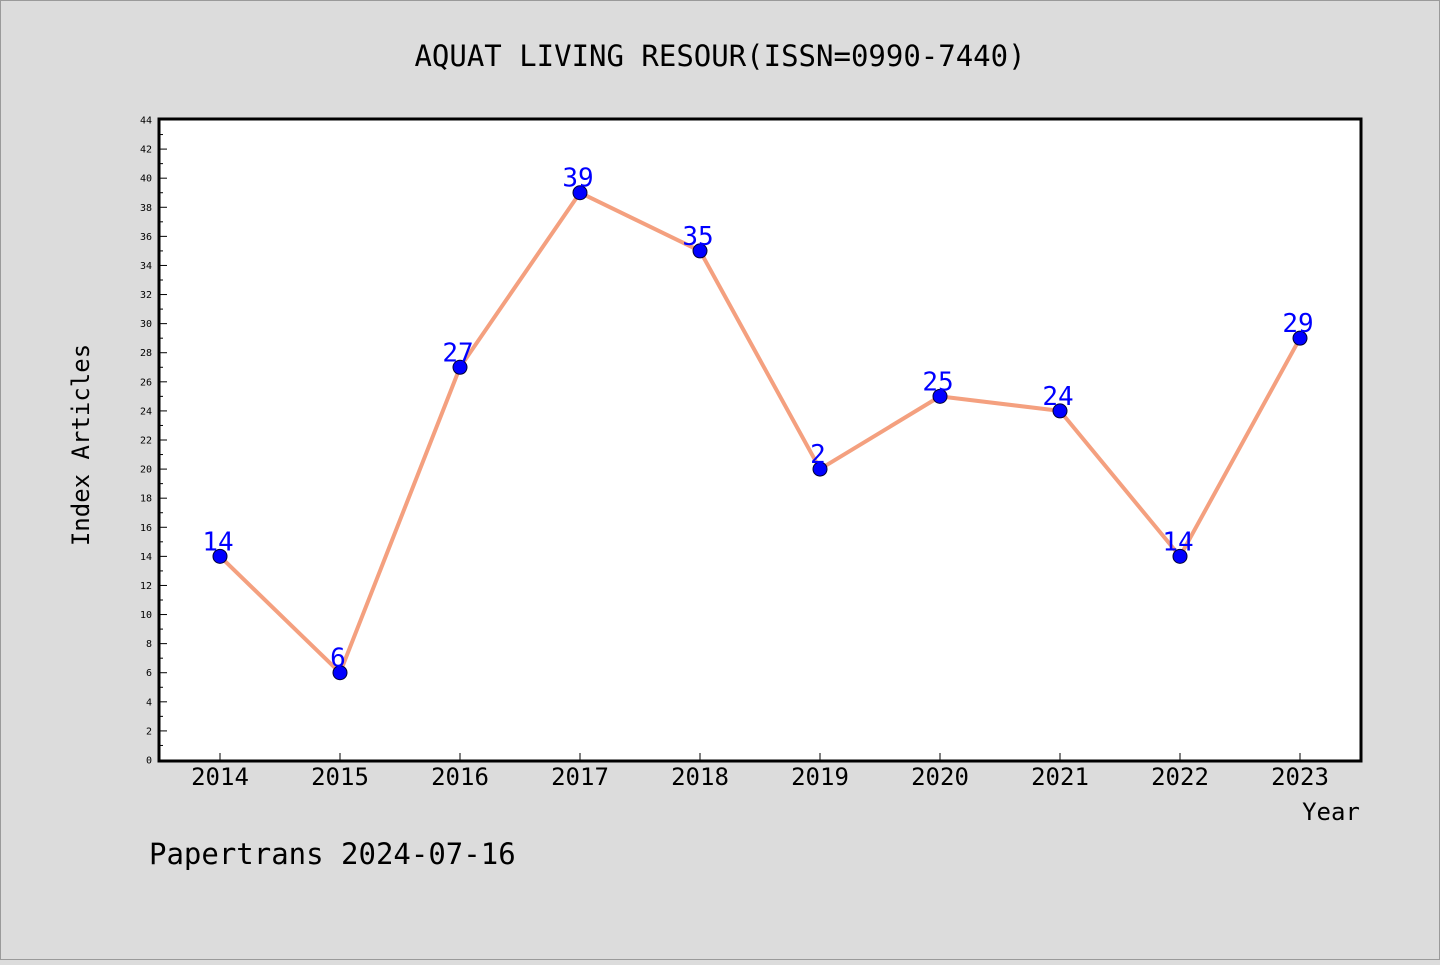  I want to click on y-tick-label: 14, so click(146, 557).